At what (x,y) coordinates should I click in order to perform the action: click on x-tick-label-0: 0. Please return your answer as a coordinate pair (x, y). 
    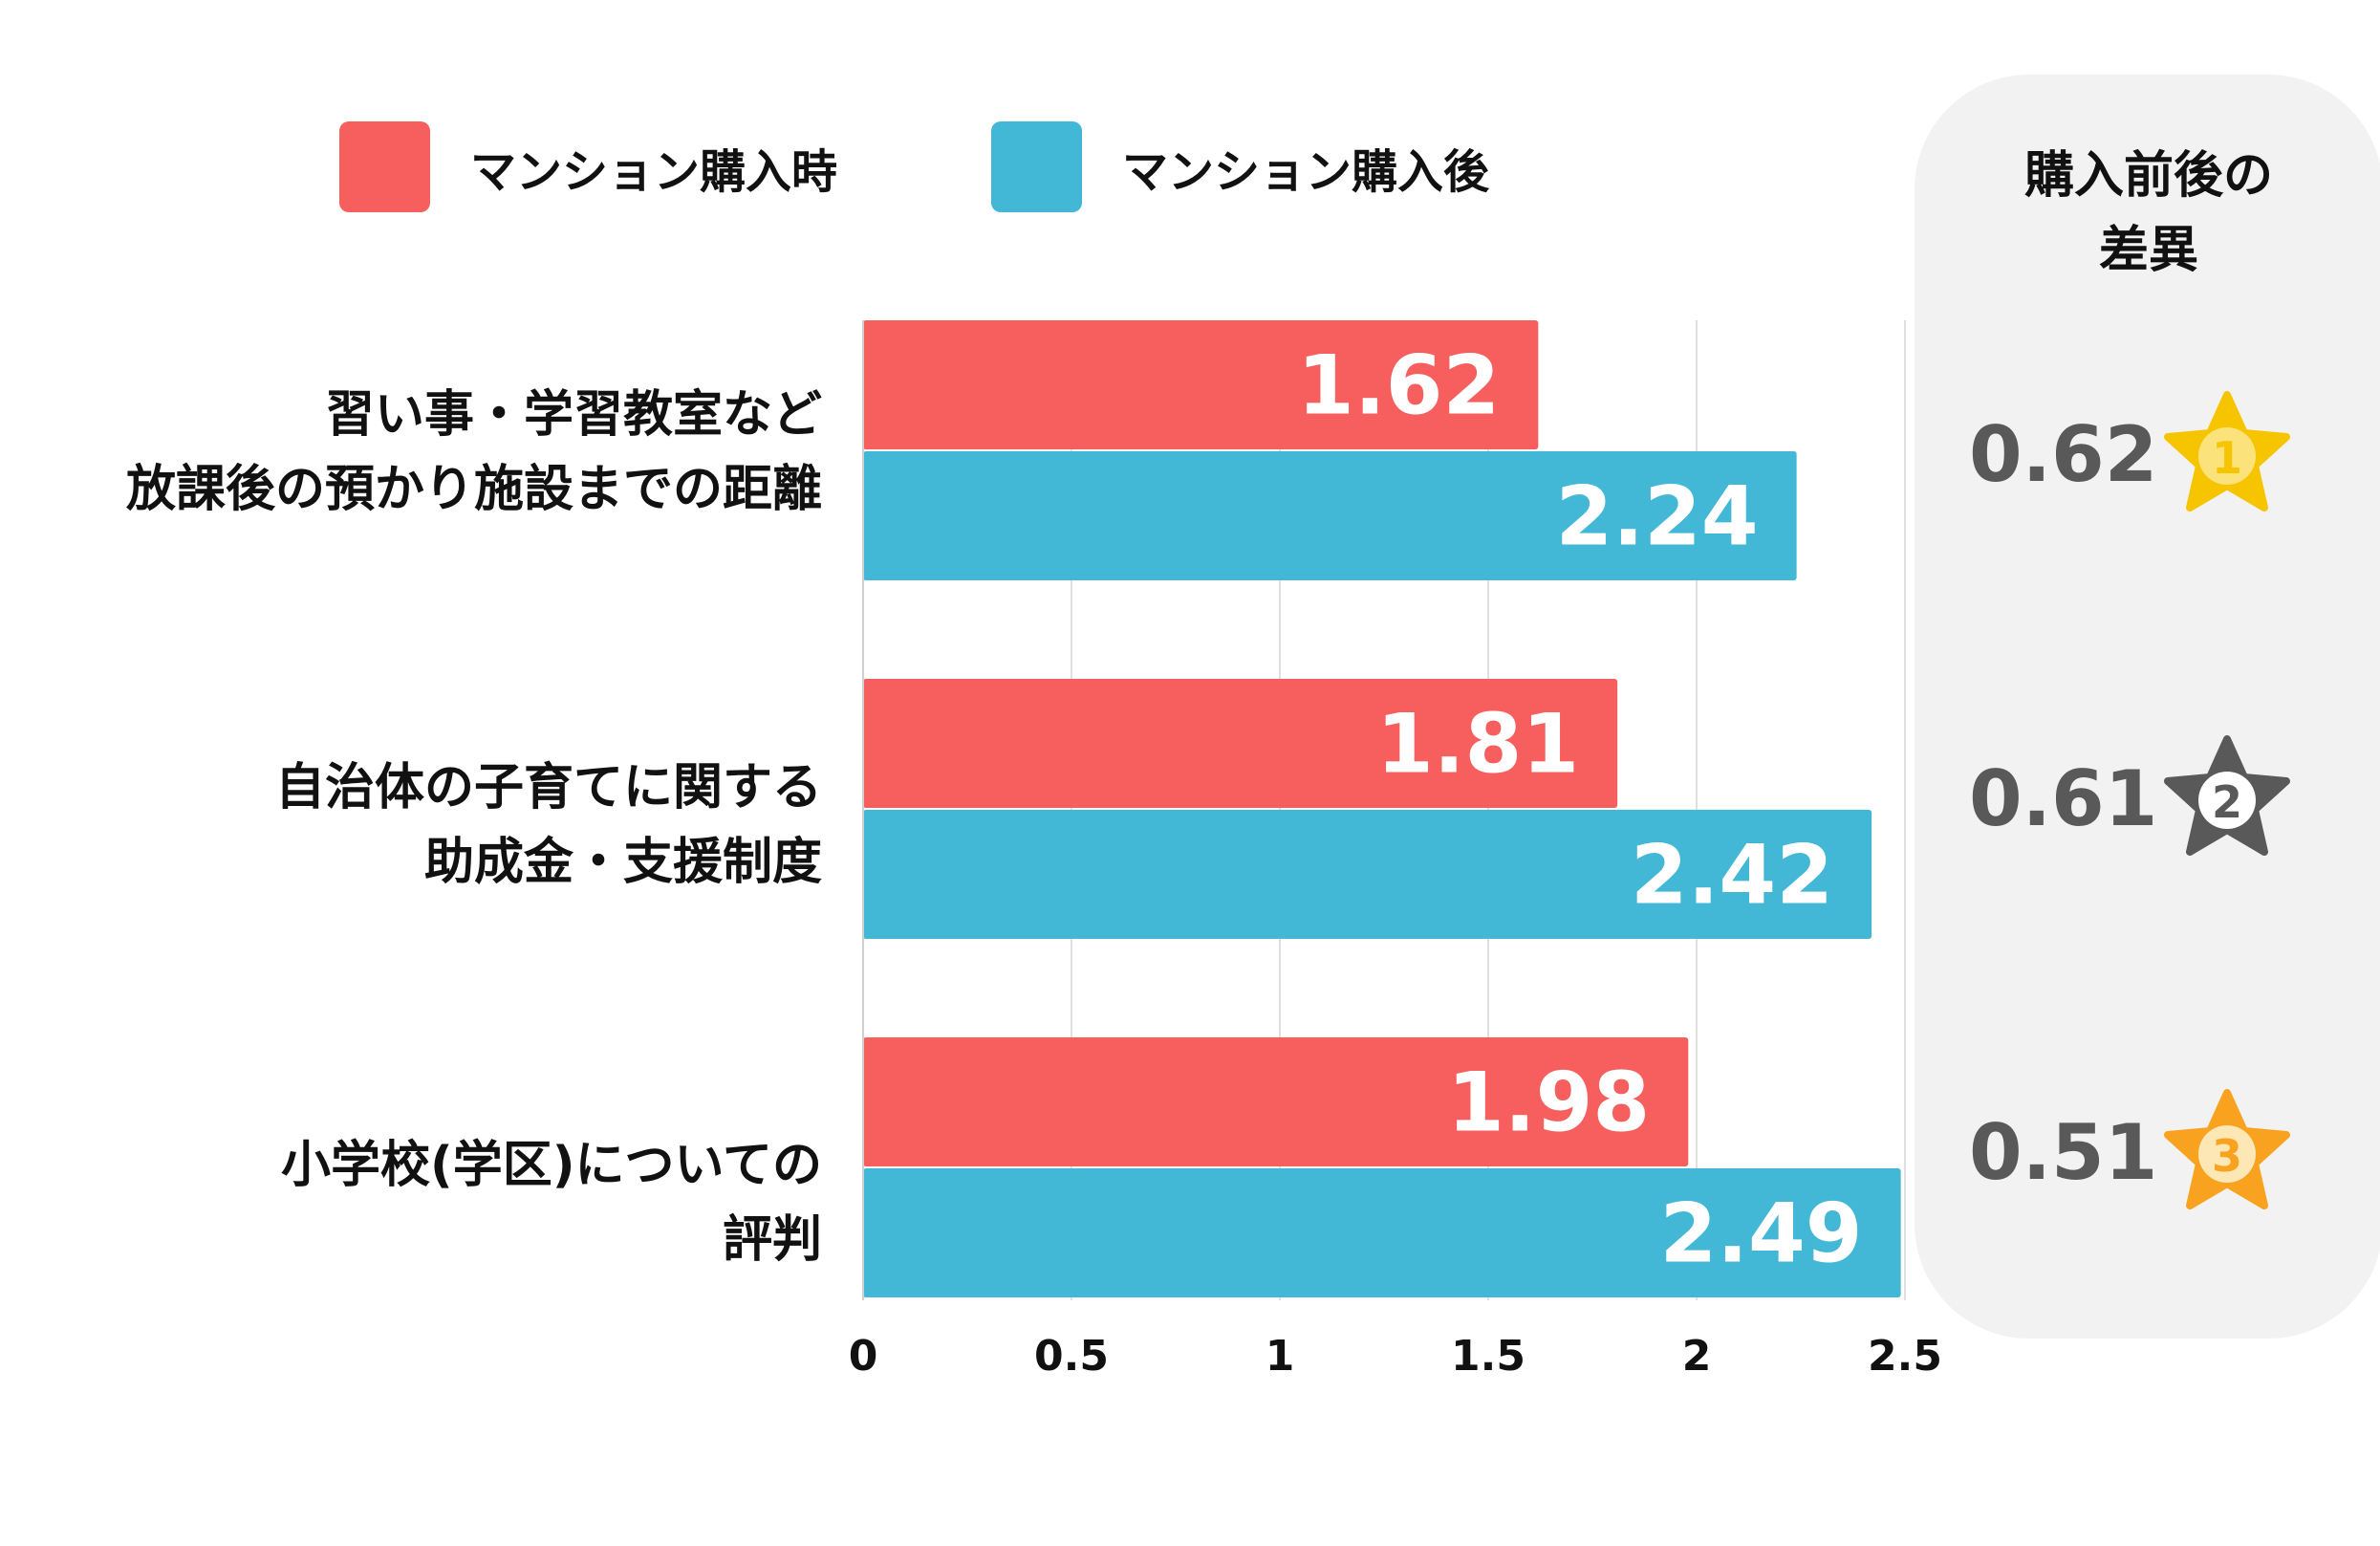
    Looking at the image, I should click on (863, 1356).